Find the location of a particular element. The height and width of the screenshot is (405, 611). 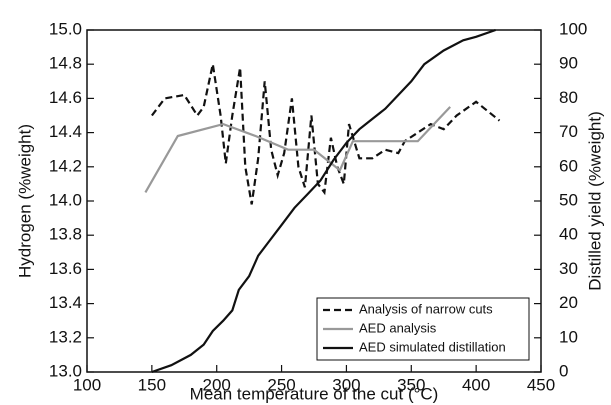

x-axis-label: Mean temperature of the cut (°C) is located at coordinates (314, 393).